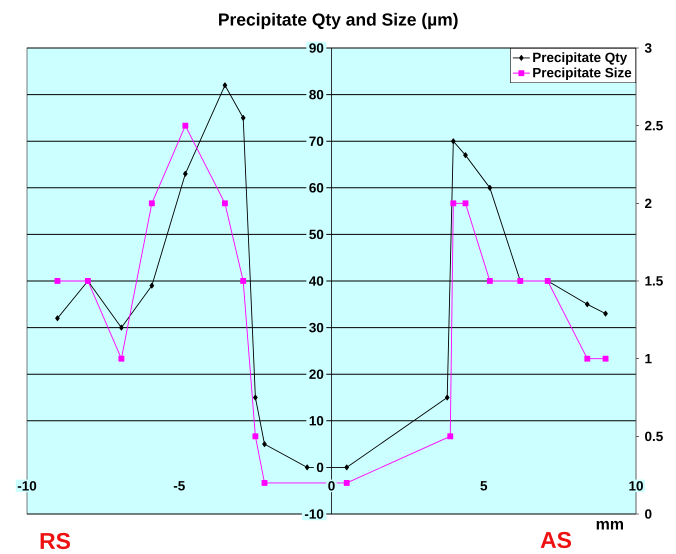 The height and width of the screenshot is (554, 676). What do you see at coordinates (580, 58) in the screenshot?
I see `legend-label: Precipitate Qty` at bounding box center [580, 58].